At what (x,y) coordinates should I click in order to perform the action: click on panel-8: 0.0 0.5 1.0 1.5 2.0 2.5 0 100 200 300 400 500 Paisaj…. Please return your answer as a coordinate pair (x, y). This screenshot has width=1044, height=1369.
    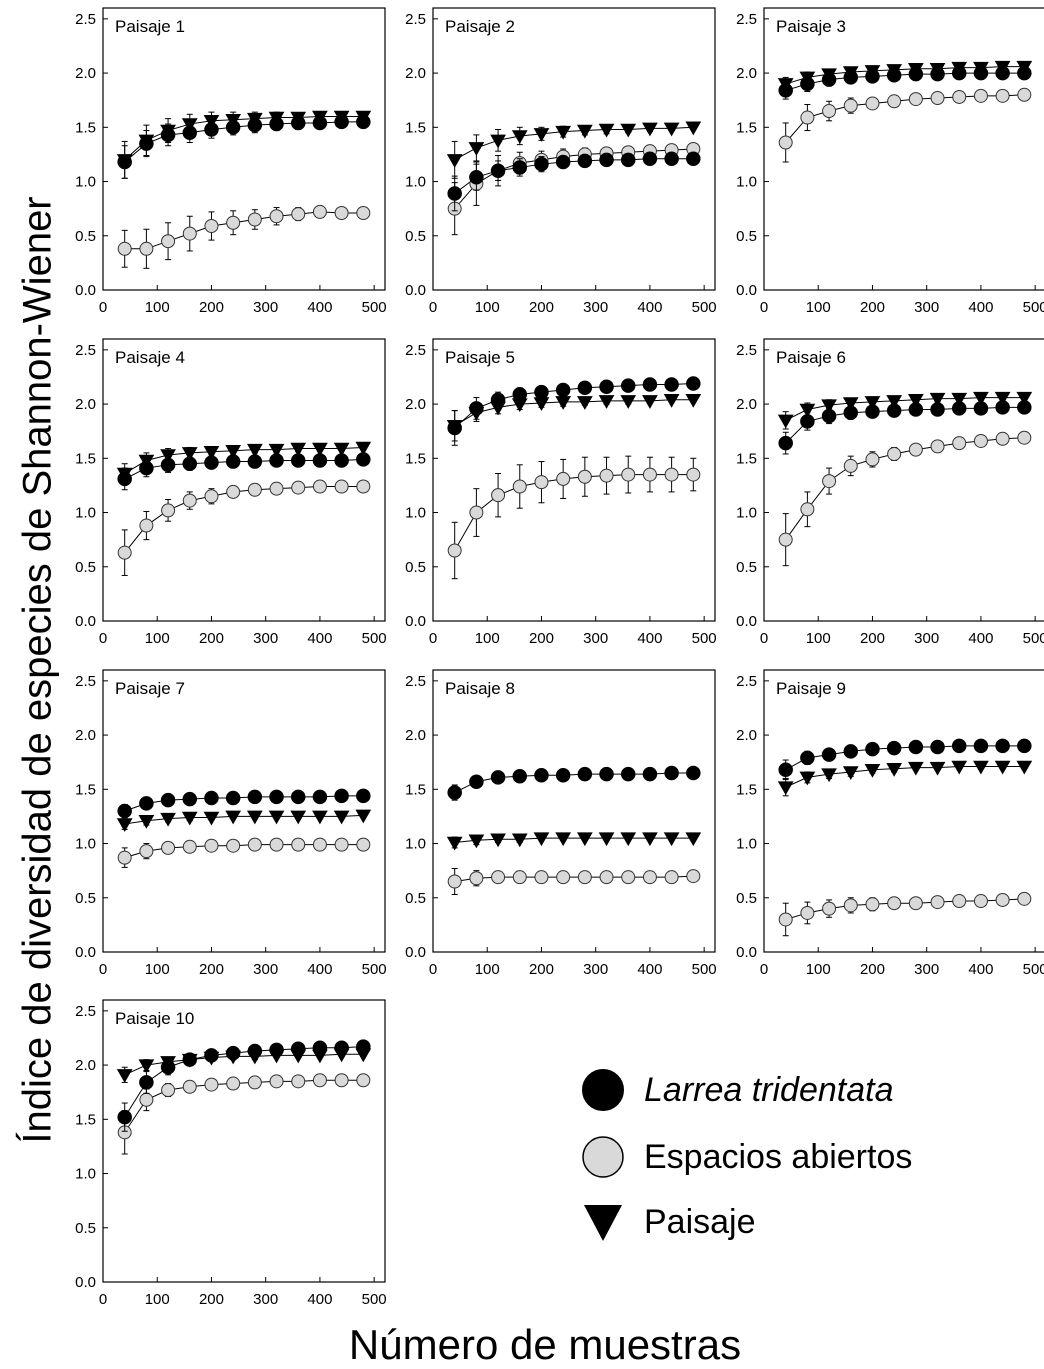
    Looking at the image, I should click on (561, 823).